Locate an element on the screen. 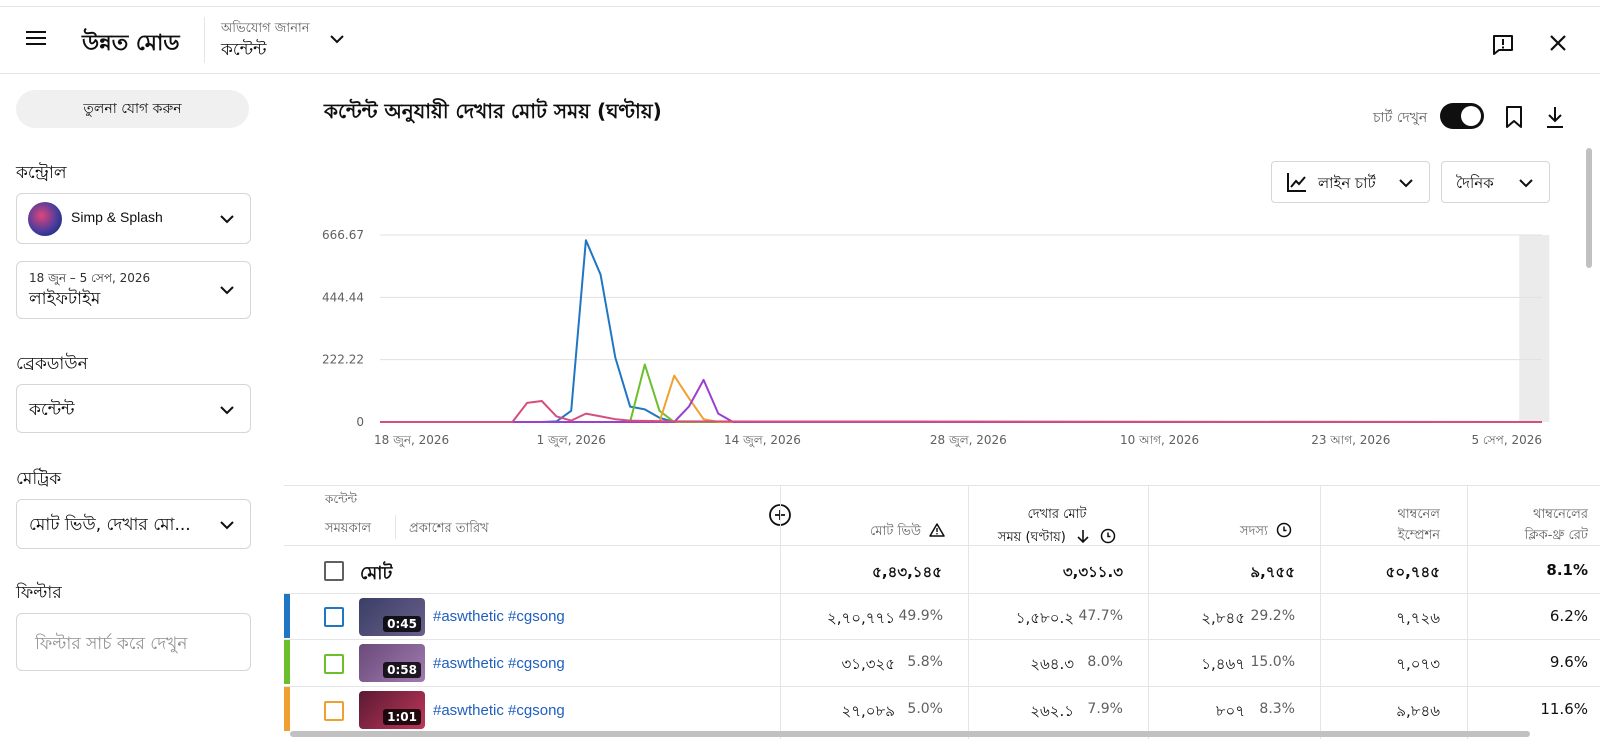 This screenshot has width=1600, height=739. period-column-header: সময়কাল is located at coordinates (348, 528).